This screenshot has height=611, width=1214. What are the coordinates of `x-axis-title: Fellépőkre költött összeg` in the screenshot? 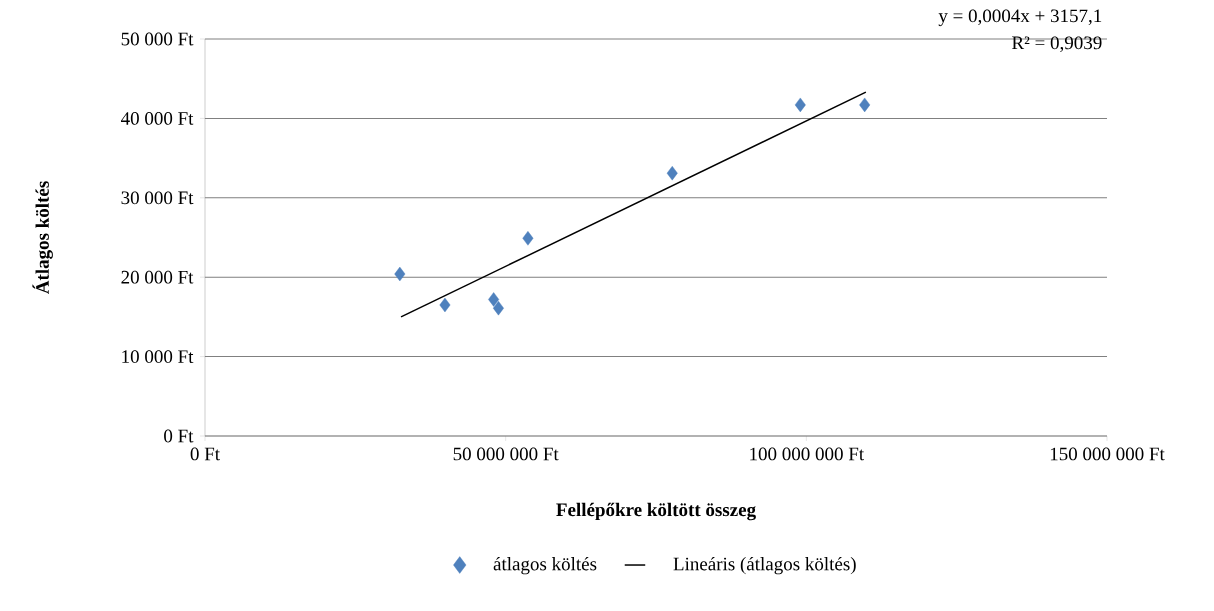 It's located at (656, 511).